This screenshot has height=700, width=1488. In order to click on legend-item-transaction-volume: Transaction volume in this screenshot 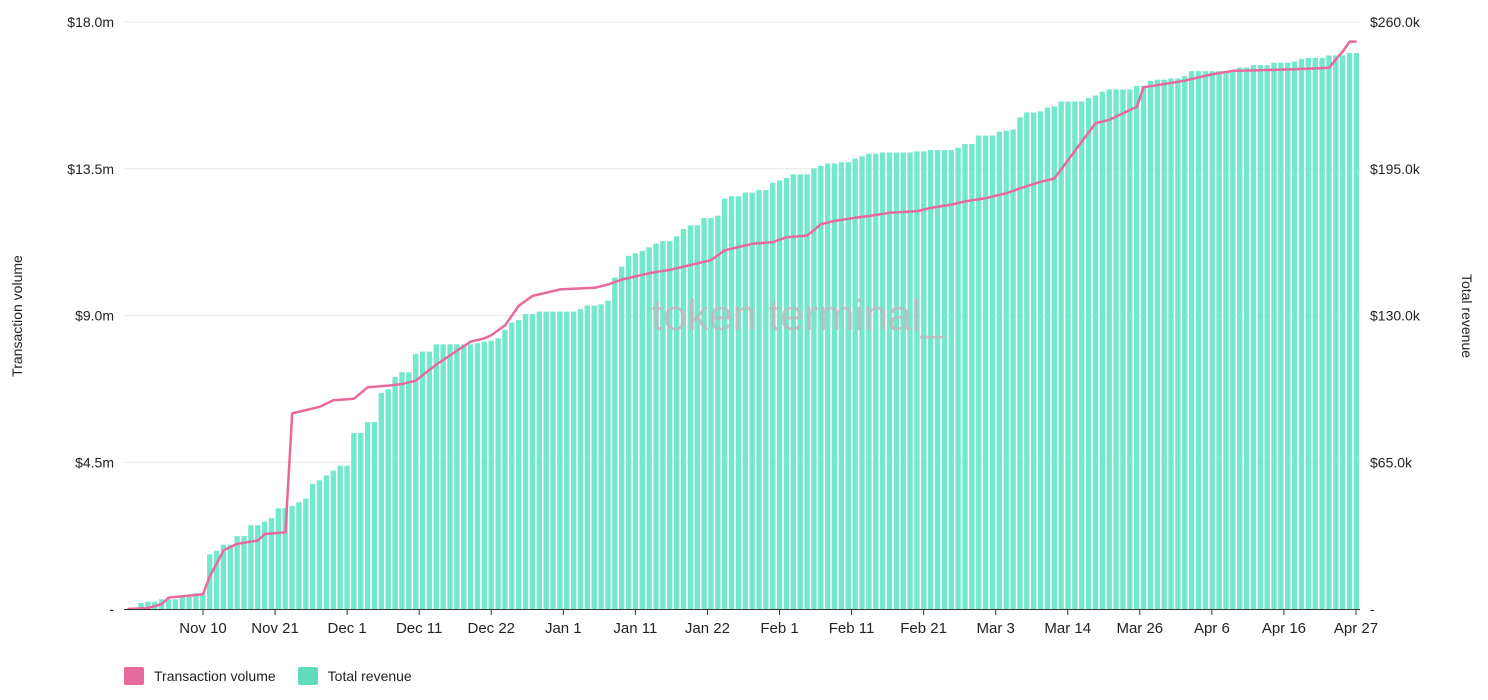, I will do `click(200, 676)`.